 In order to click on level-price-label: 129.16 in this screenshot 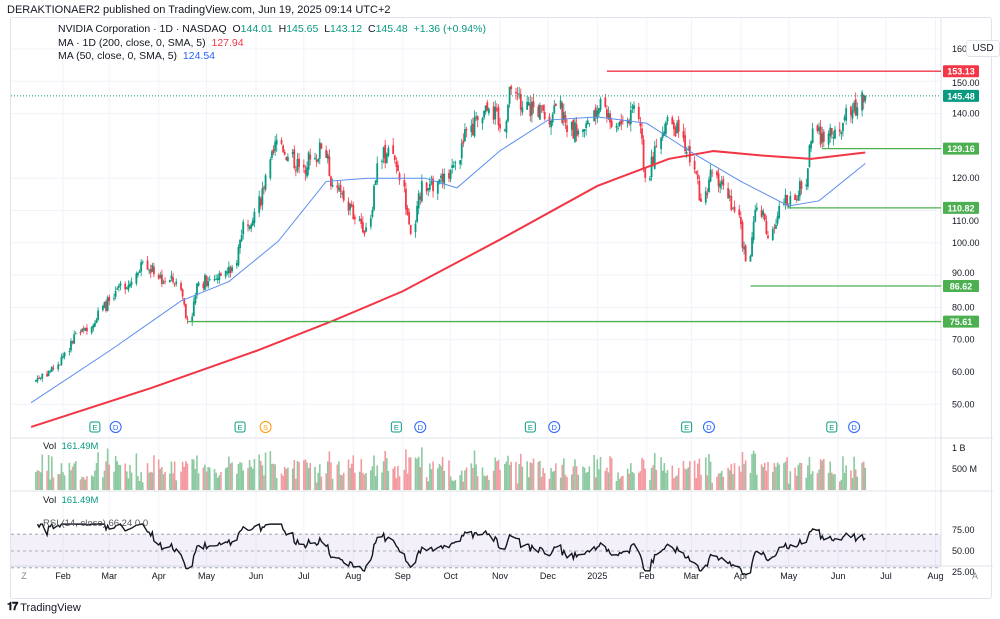, I will do `click(961, 149)`.